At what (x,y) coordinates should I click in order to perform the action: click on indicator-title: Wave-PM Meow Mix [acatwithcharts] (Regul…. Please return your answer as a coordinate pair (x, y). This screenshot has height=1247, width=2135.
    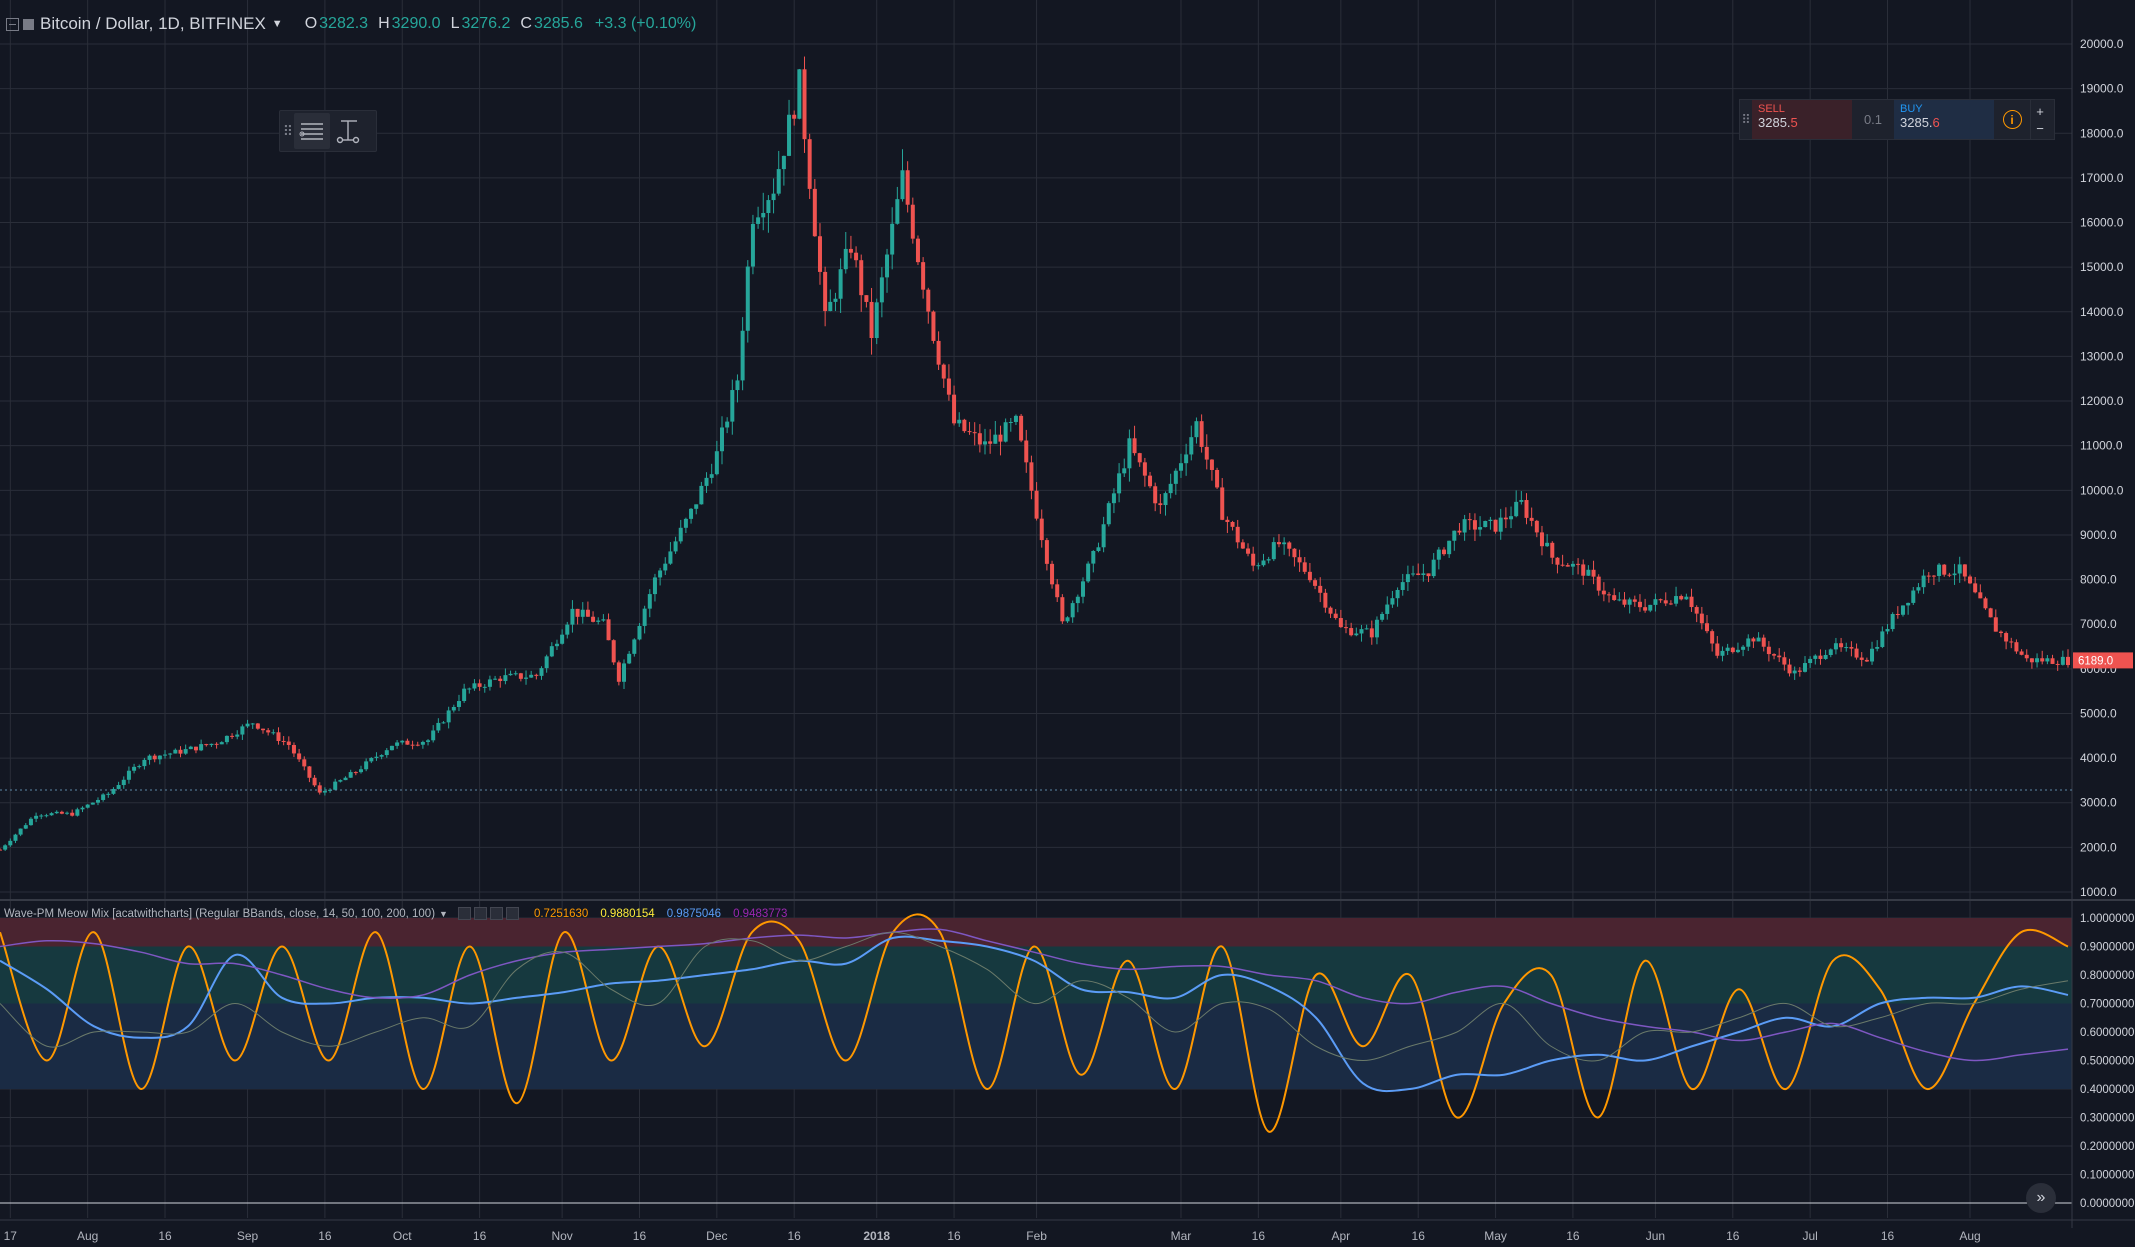
    Looking at the image, I should click on (220, 913).